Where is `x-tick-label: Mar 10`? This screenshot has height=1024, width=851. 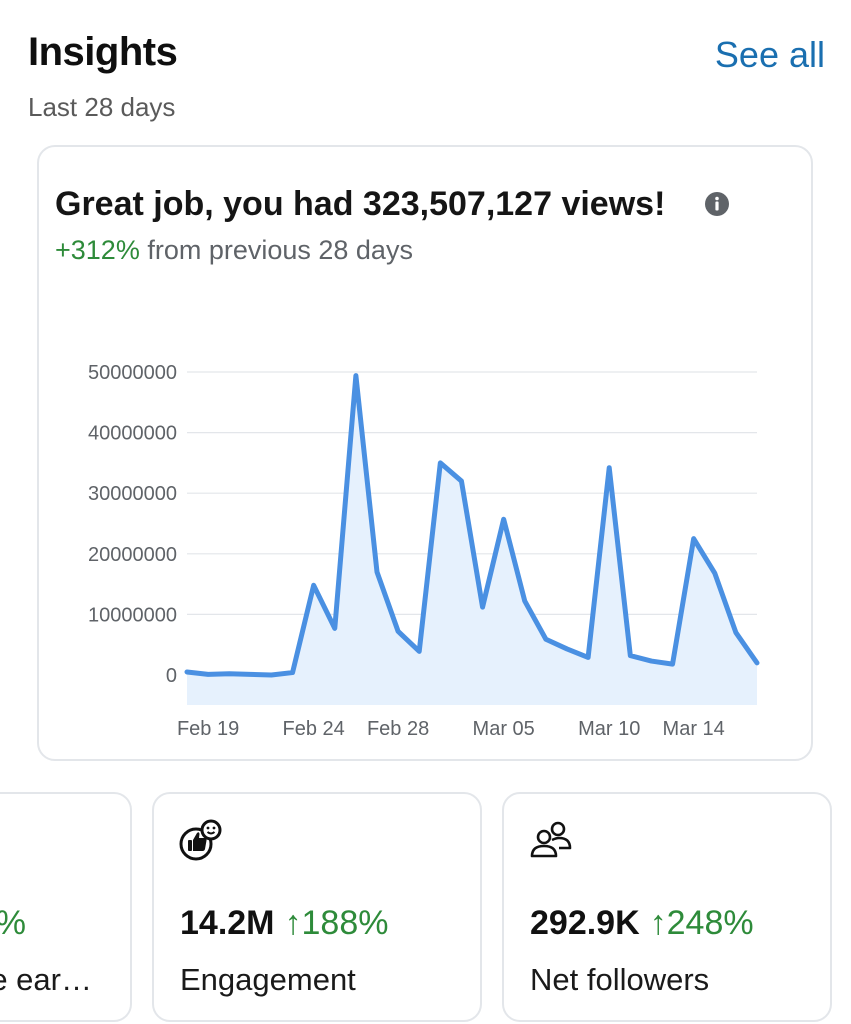
x-tick-label: Mar 10 is located at coordinates (609, 729).